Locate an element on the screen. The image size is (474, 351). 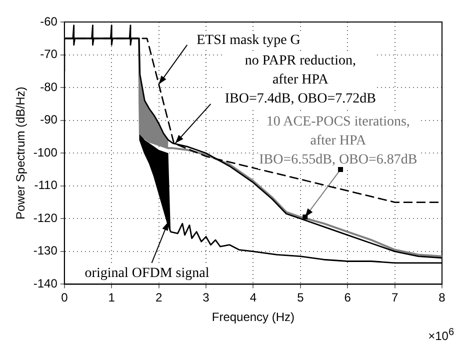
x-tick-label: 1 is located at coordinates (112, 297).